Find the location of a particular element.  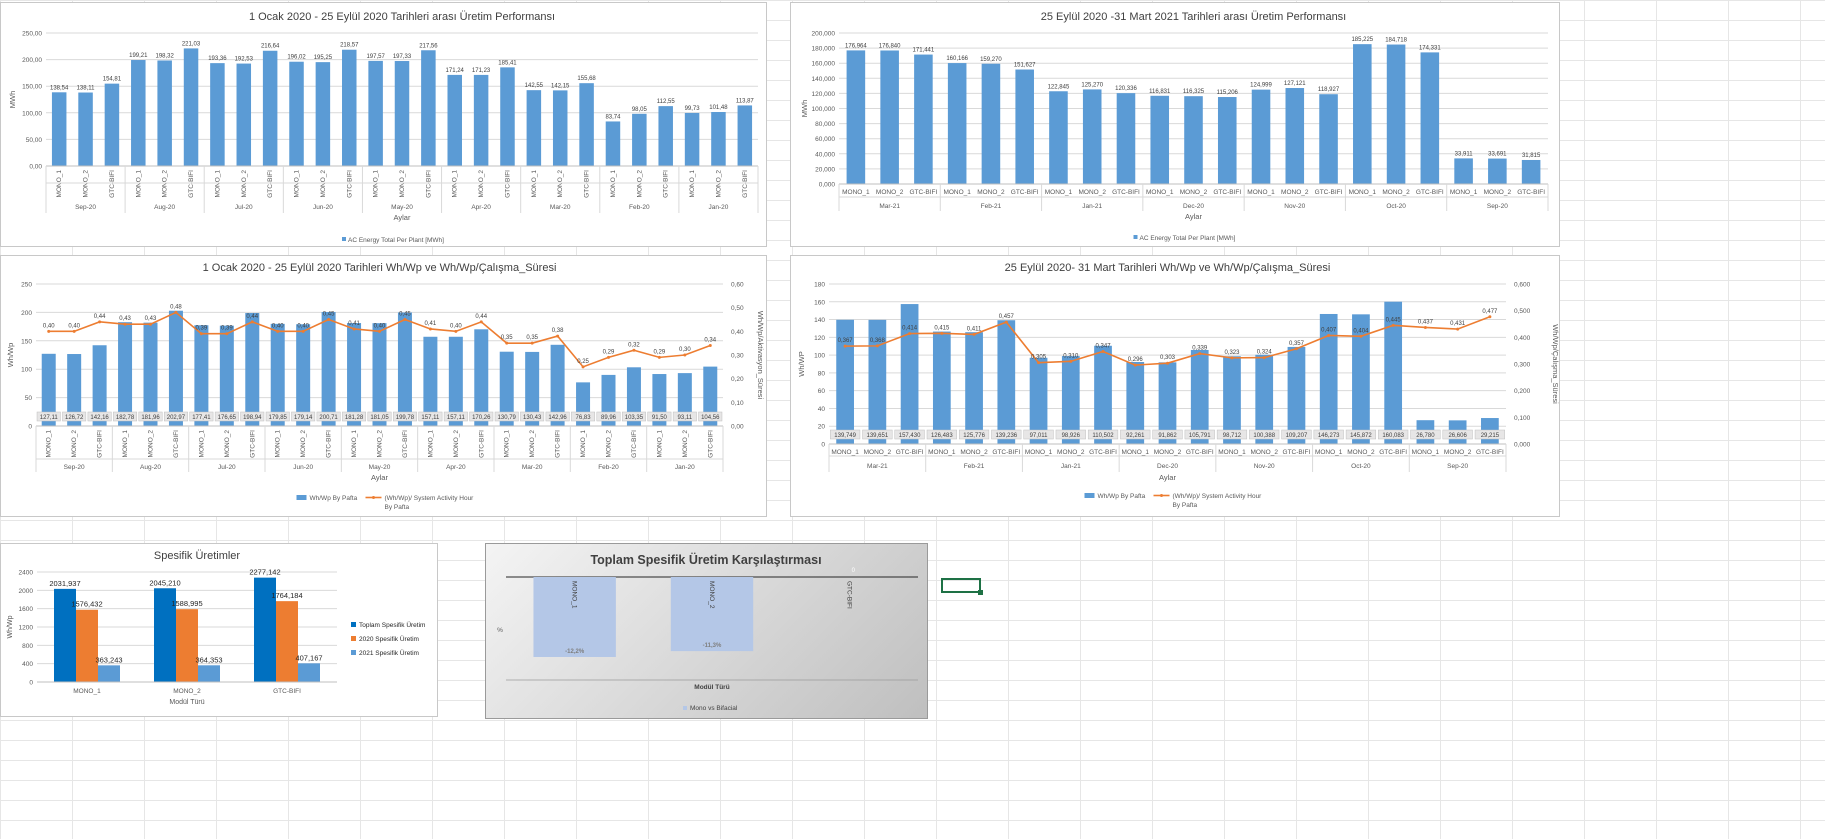

x-group-label: Jan-21 is located at coordinates (1071, 466).